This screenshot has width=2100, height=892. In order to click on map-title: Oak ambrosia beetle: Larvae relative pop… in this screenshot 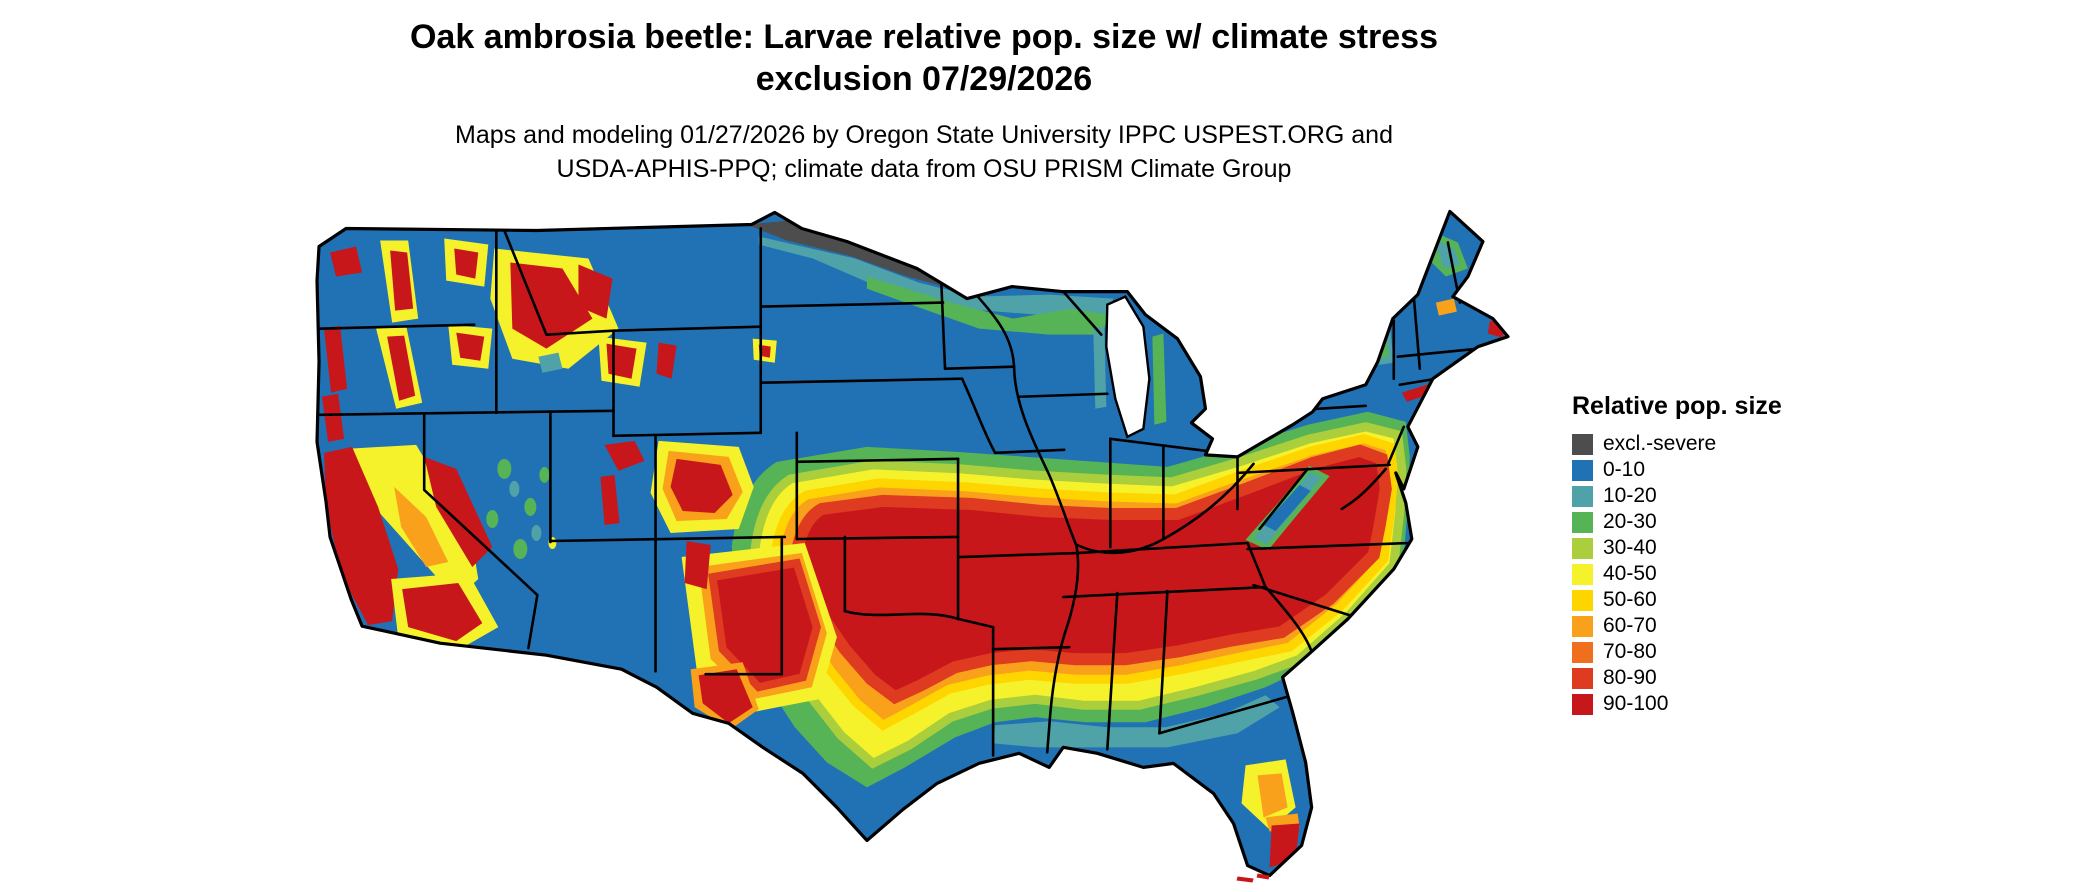, I will do `click(924, 58)`.